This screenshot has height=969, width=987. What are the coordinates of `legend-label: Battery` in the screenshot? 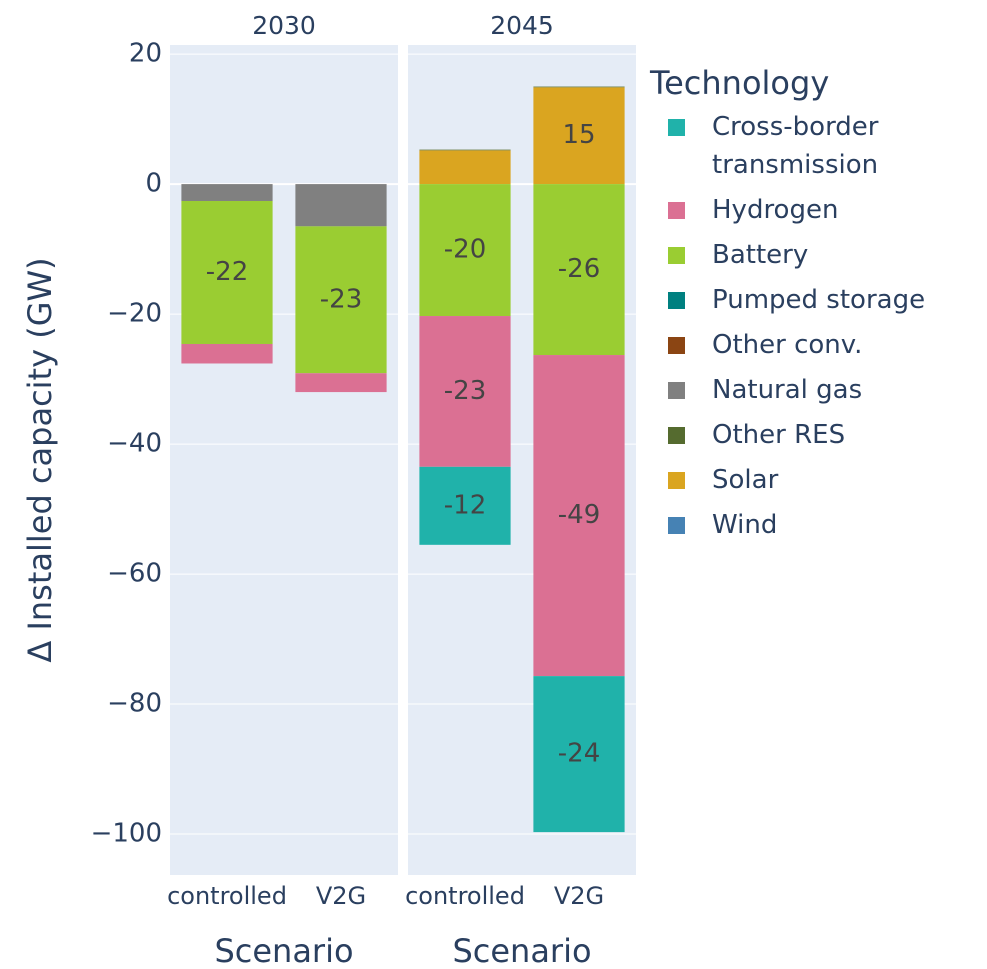 It's located at (760, 255).